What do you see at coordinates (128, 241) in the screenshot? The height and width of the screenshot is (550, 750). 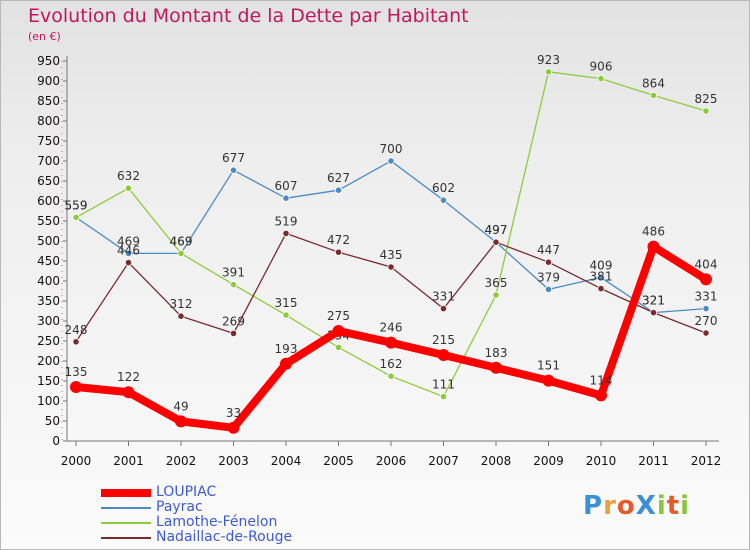 I see `data-label-payrac: 469` at bounding box center [128, 241].